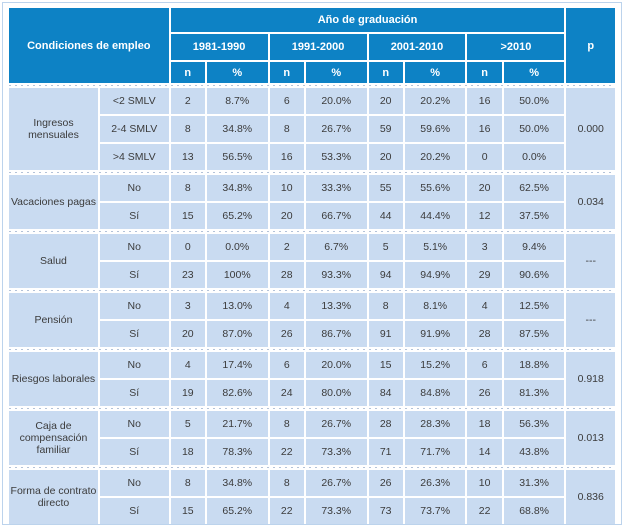 Image resolution: width=624 pixels, height=529 pixels. I want to click on pct-cell: 8.1%, so click(435, 306).